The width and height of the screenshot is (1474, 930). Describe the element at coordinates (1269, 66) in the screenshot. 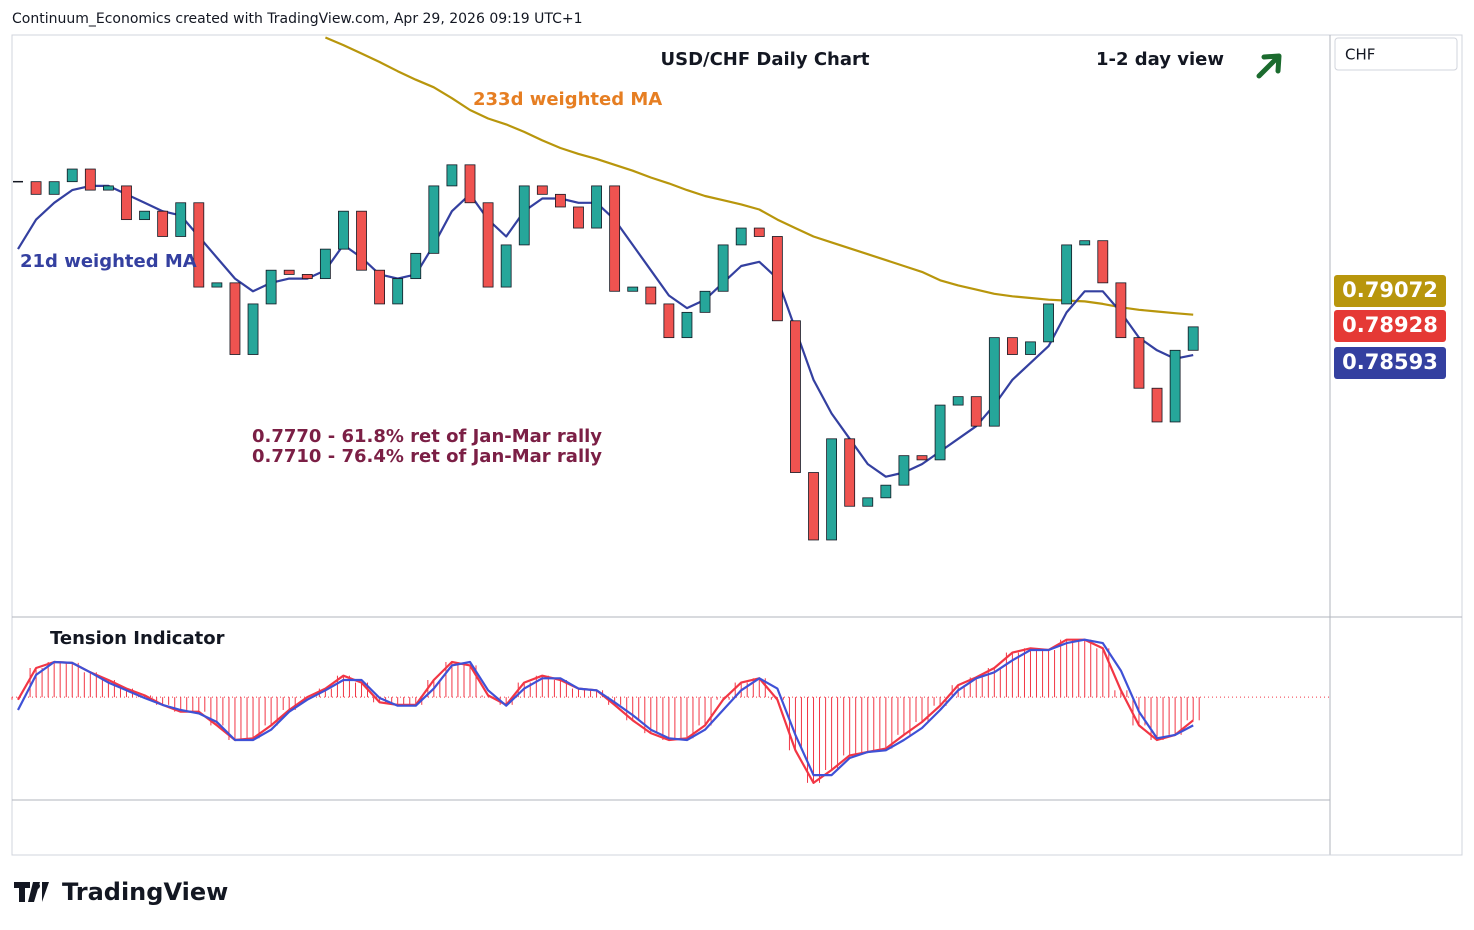

I see `trend-arrow` at that location.